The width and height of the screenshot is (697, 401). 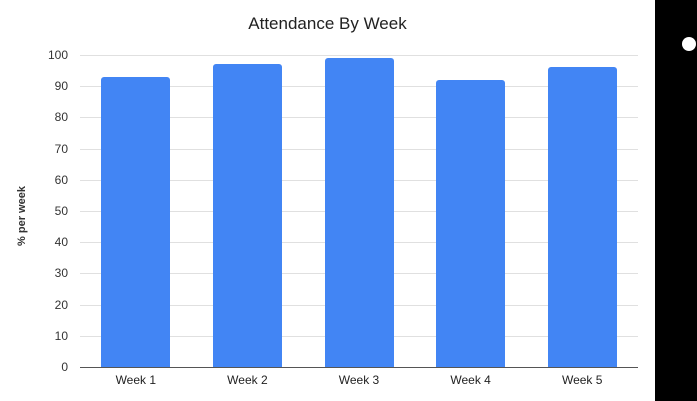 I want to click on y-tick-label: 80, so click(x=61, y=117).